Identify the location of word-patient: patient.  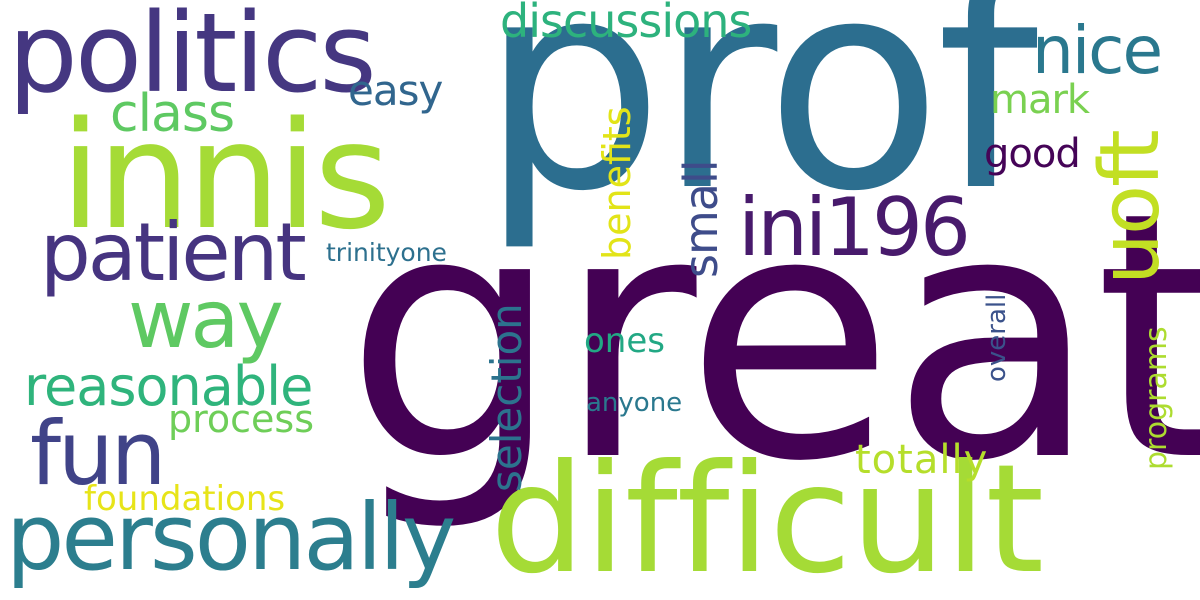
(173, 252).